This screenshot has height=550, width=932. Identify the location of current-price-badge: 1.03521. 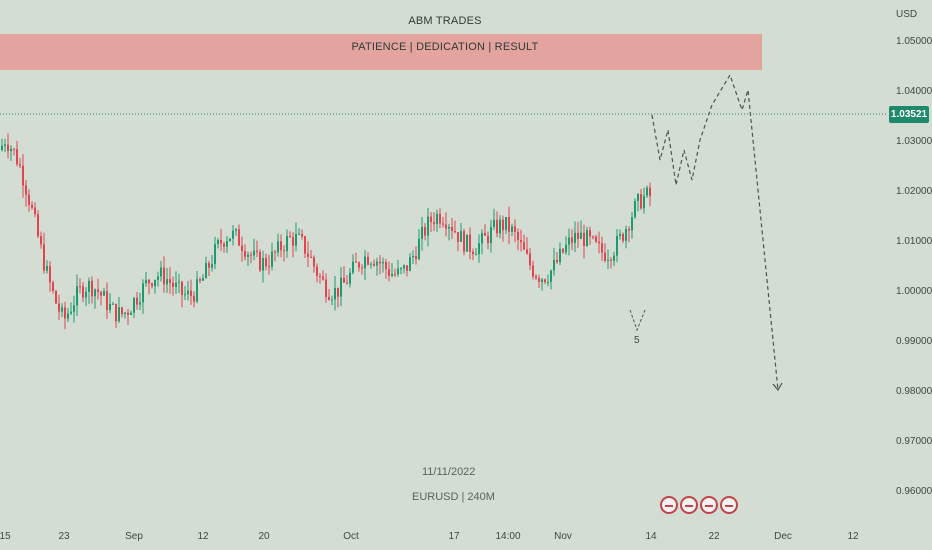
(909, 114).